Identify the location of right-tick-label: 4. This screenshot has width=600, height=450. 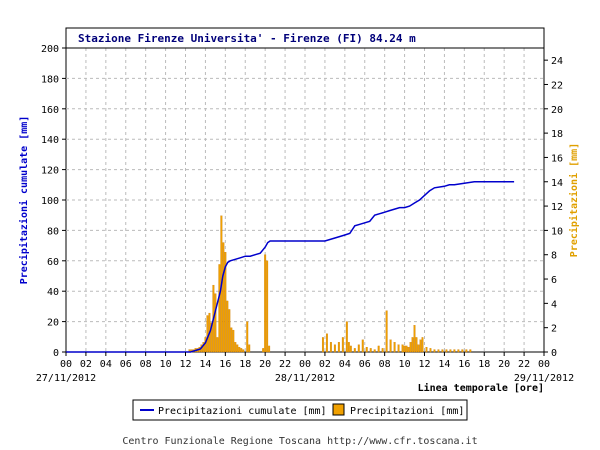
(554, 304).